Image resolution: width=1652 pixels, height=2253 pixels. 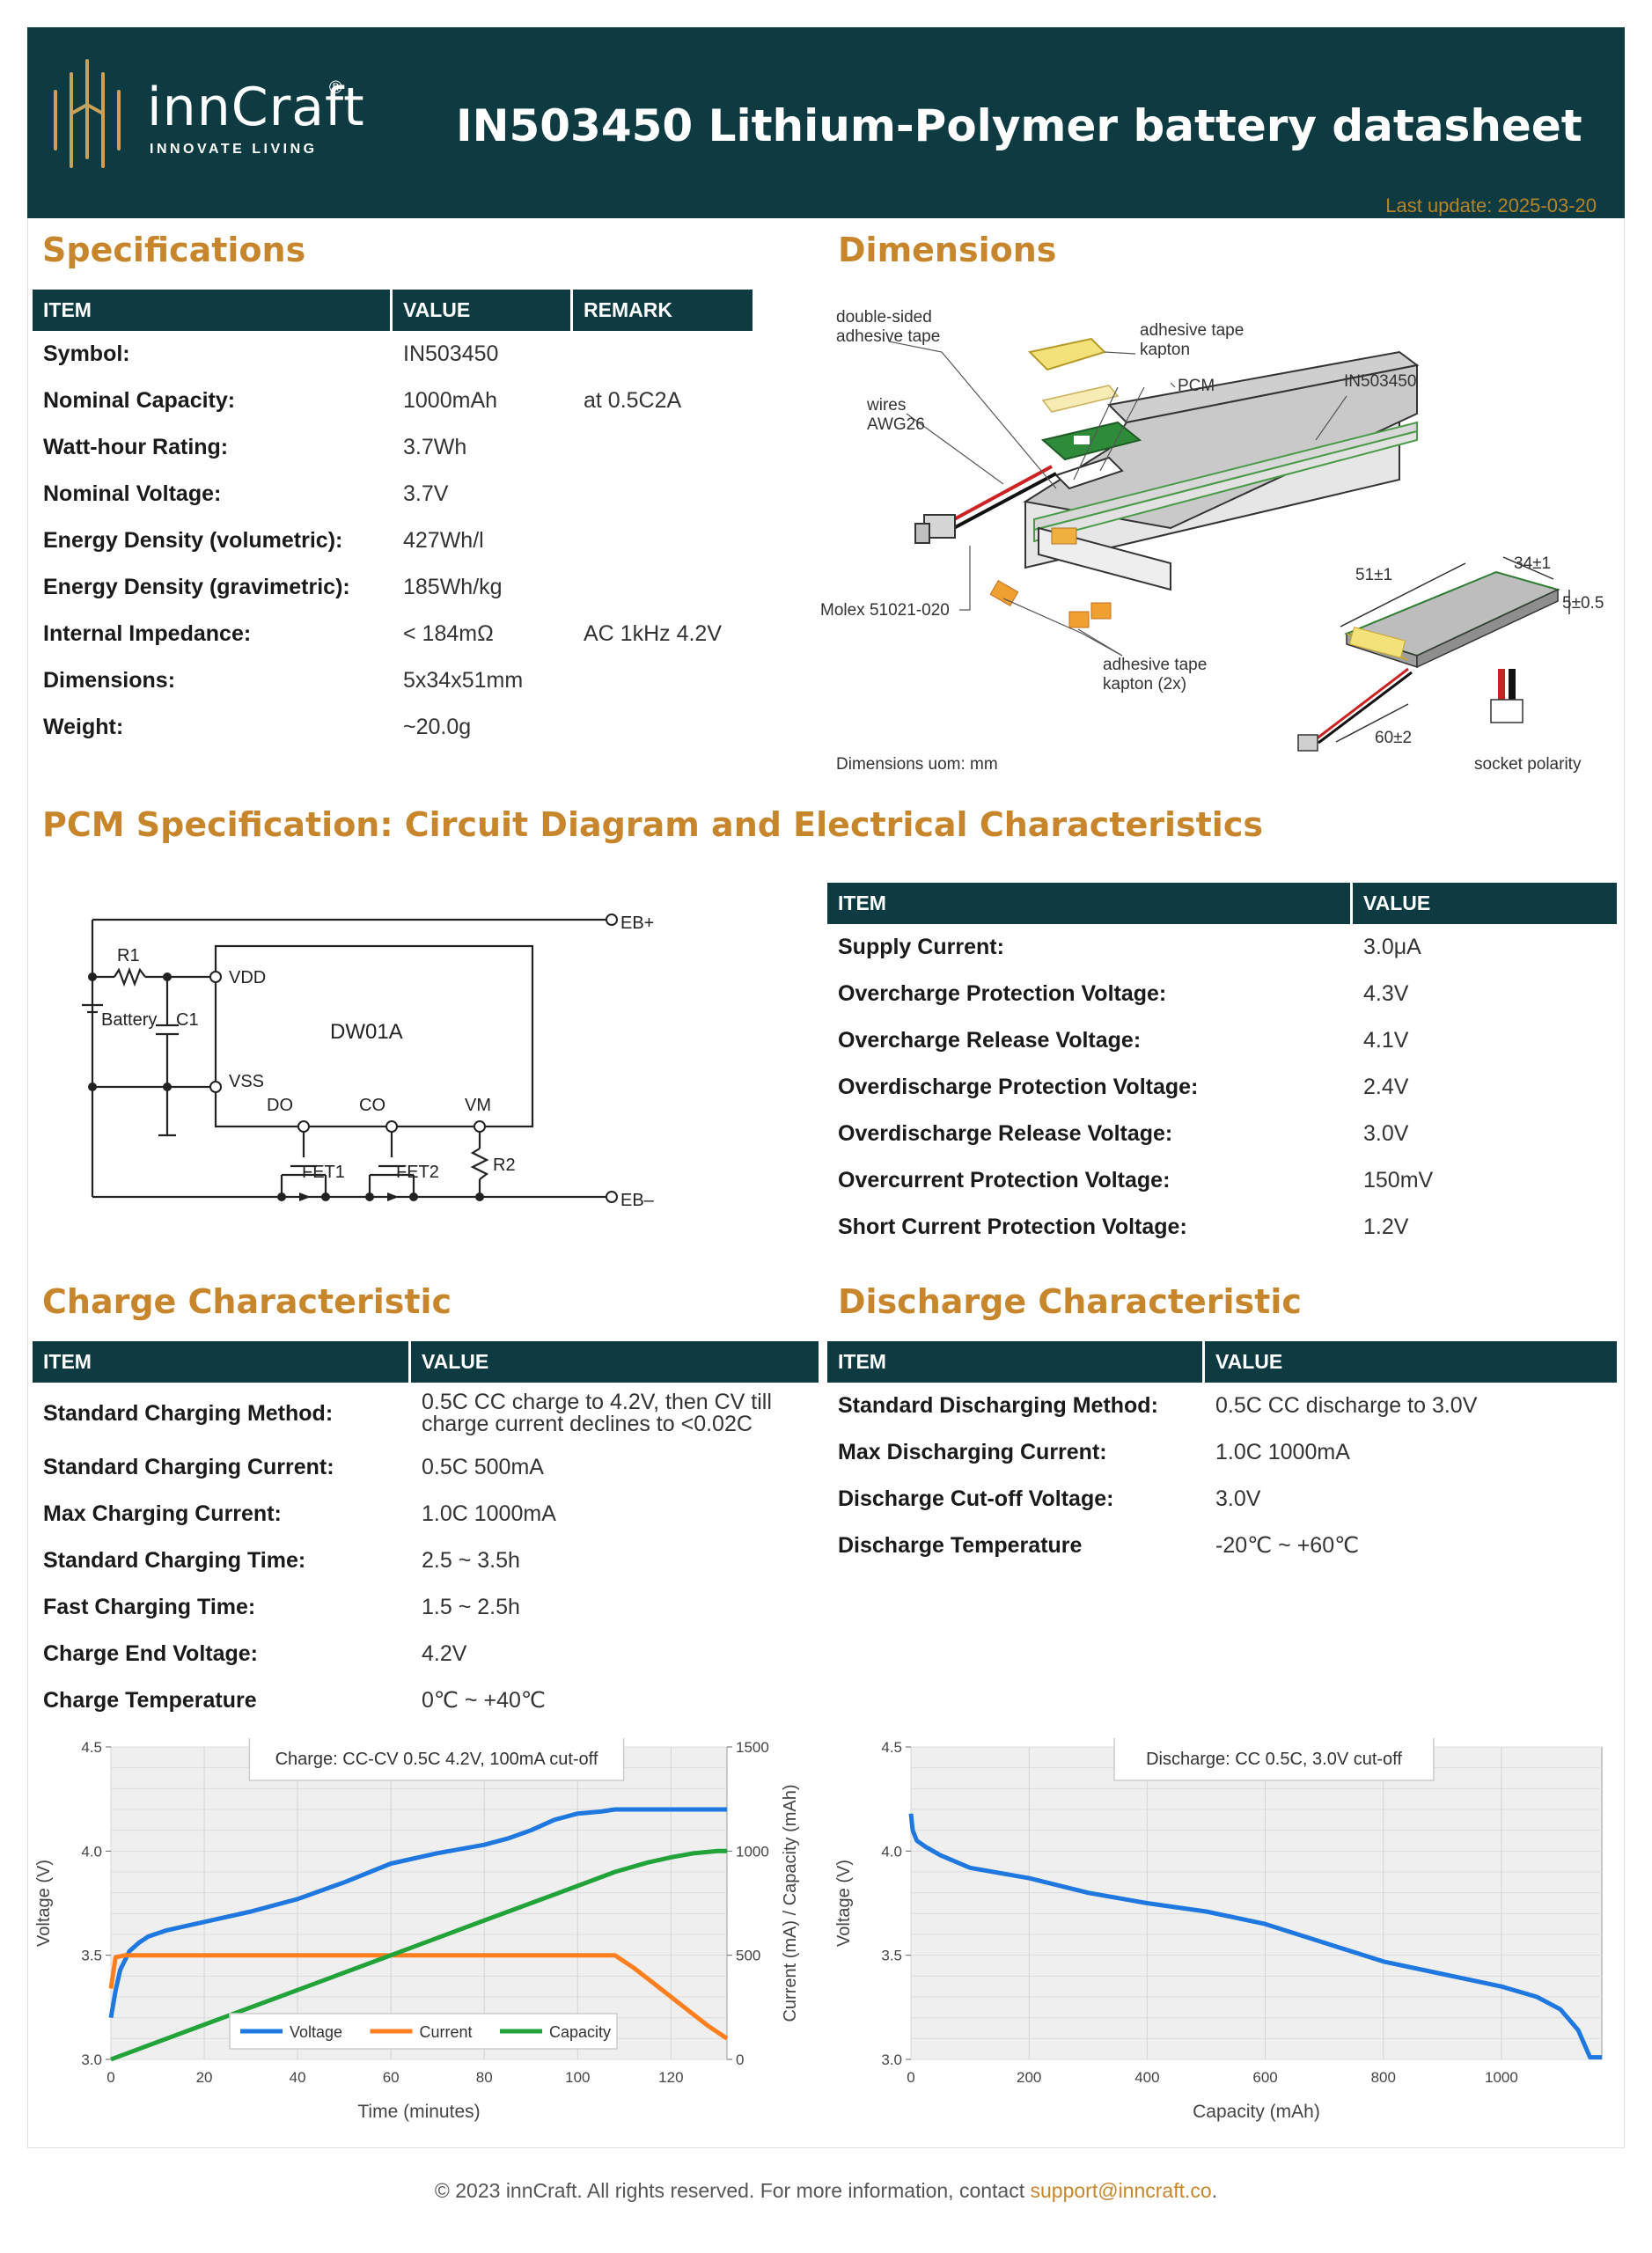 I want to click on label-vdd: VDD, so click(x=247, y=978).